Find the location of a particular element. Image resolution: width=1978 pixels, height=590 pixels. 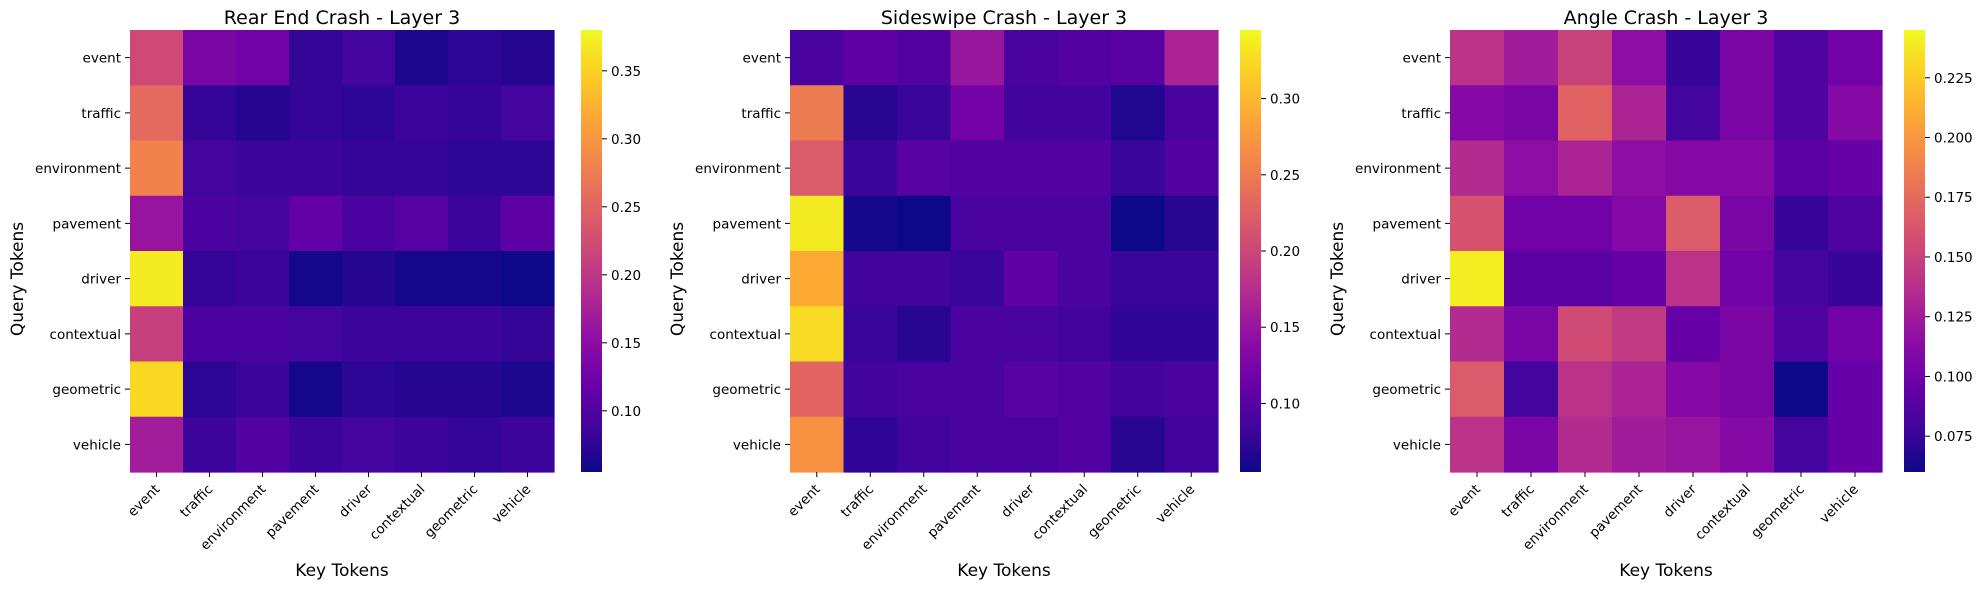

colorbar-tick-label: 0.200 is located at coordinates (1953, 139).